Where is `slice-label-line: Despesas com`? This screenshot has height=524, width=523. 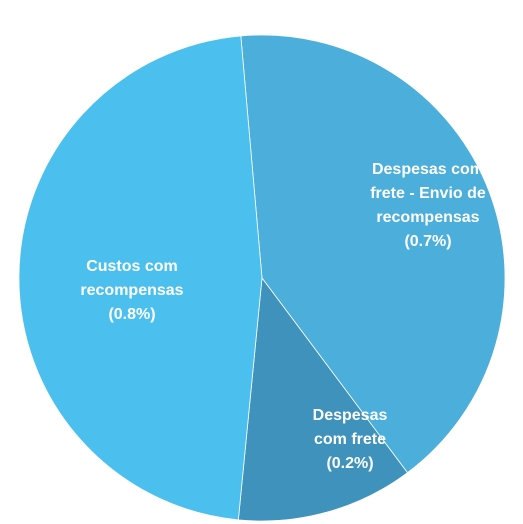
slice-label-line: Despesas com is located at coordinates (428, 169).